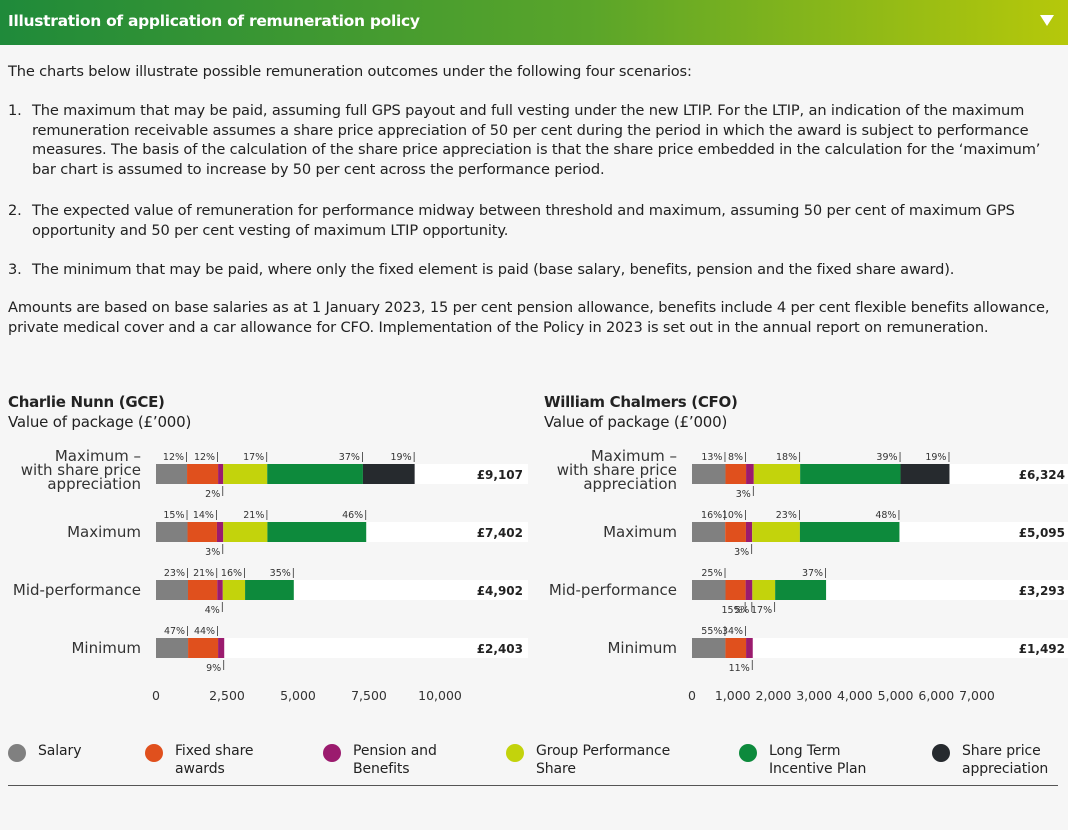 The height and width of the screenshot is (830, 1068). I want to click on segment-percent-label: 39%, so click(886, 457).